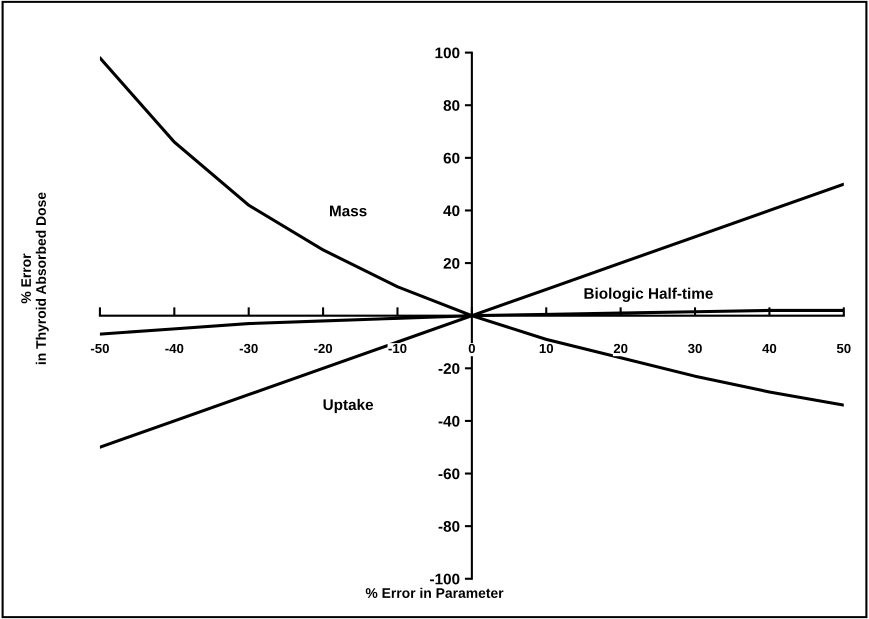 The width and height of the screenshot is (869, 619). I want to click on x-tick-label: -20, so click(323, 349).